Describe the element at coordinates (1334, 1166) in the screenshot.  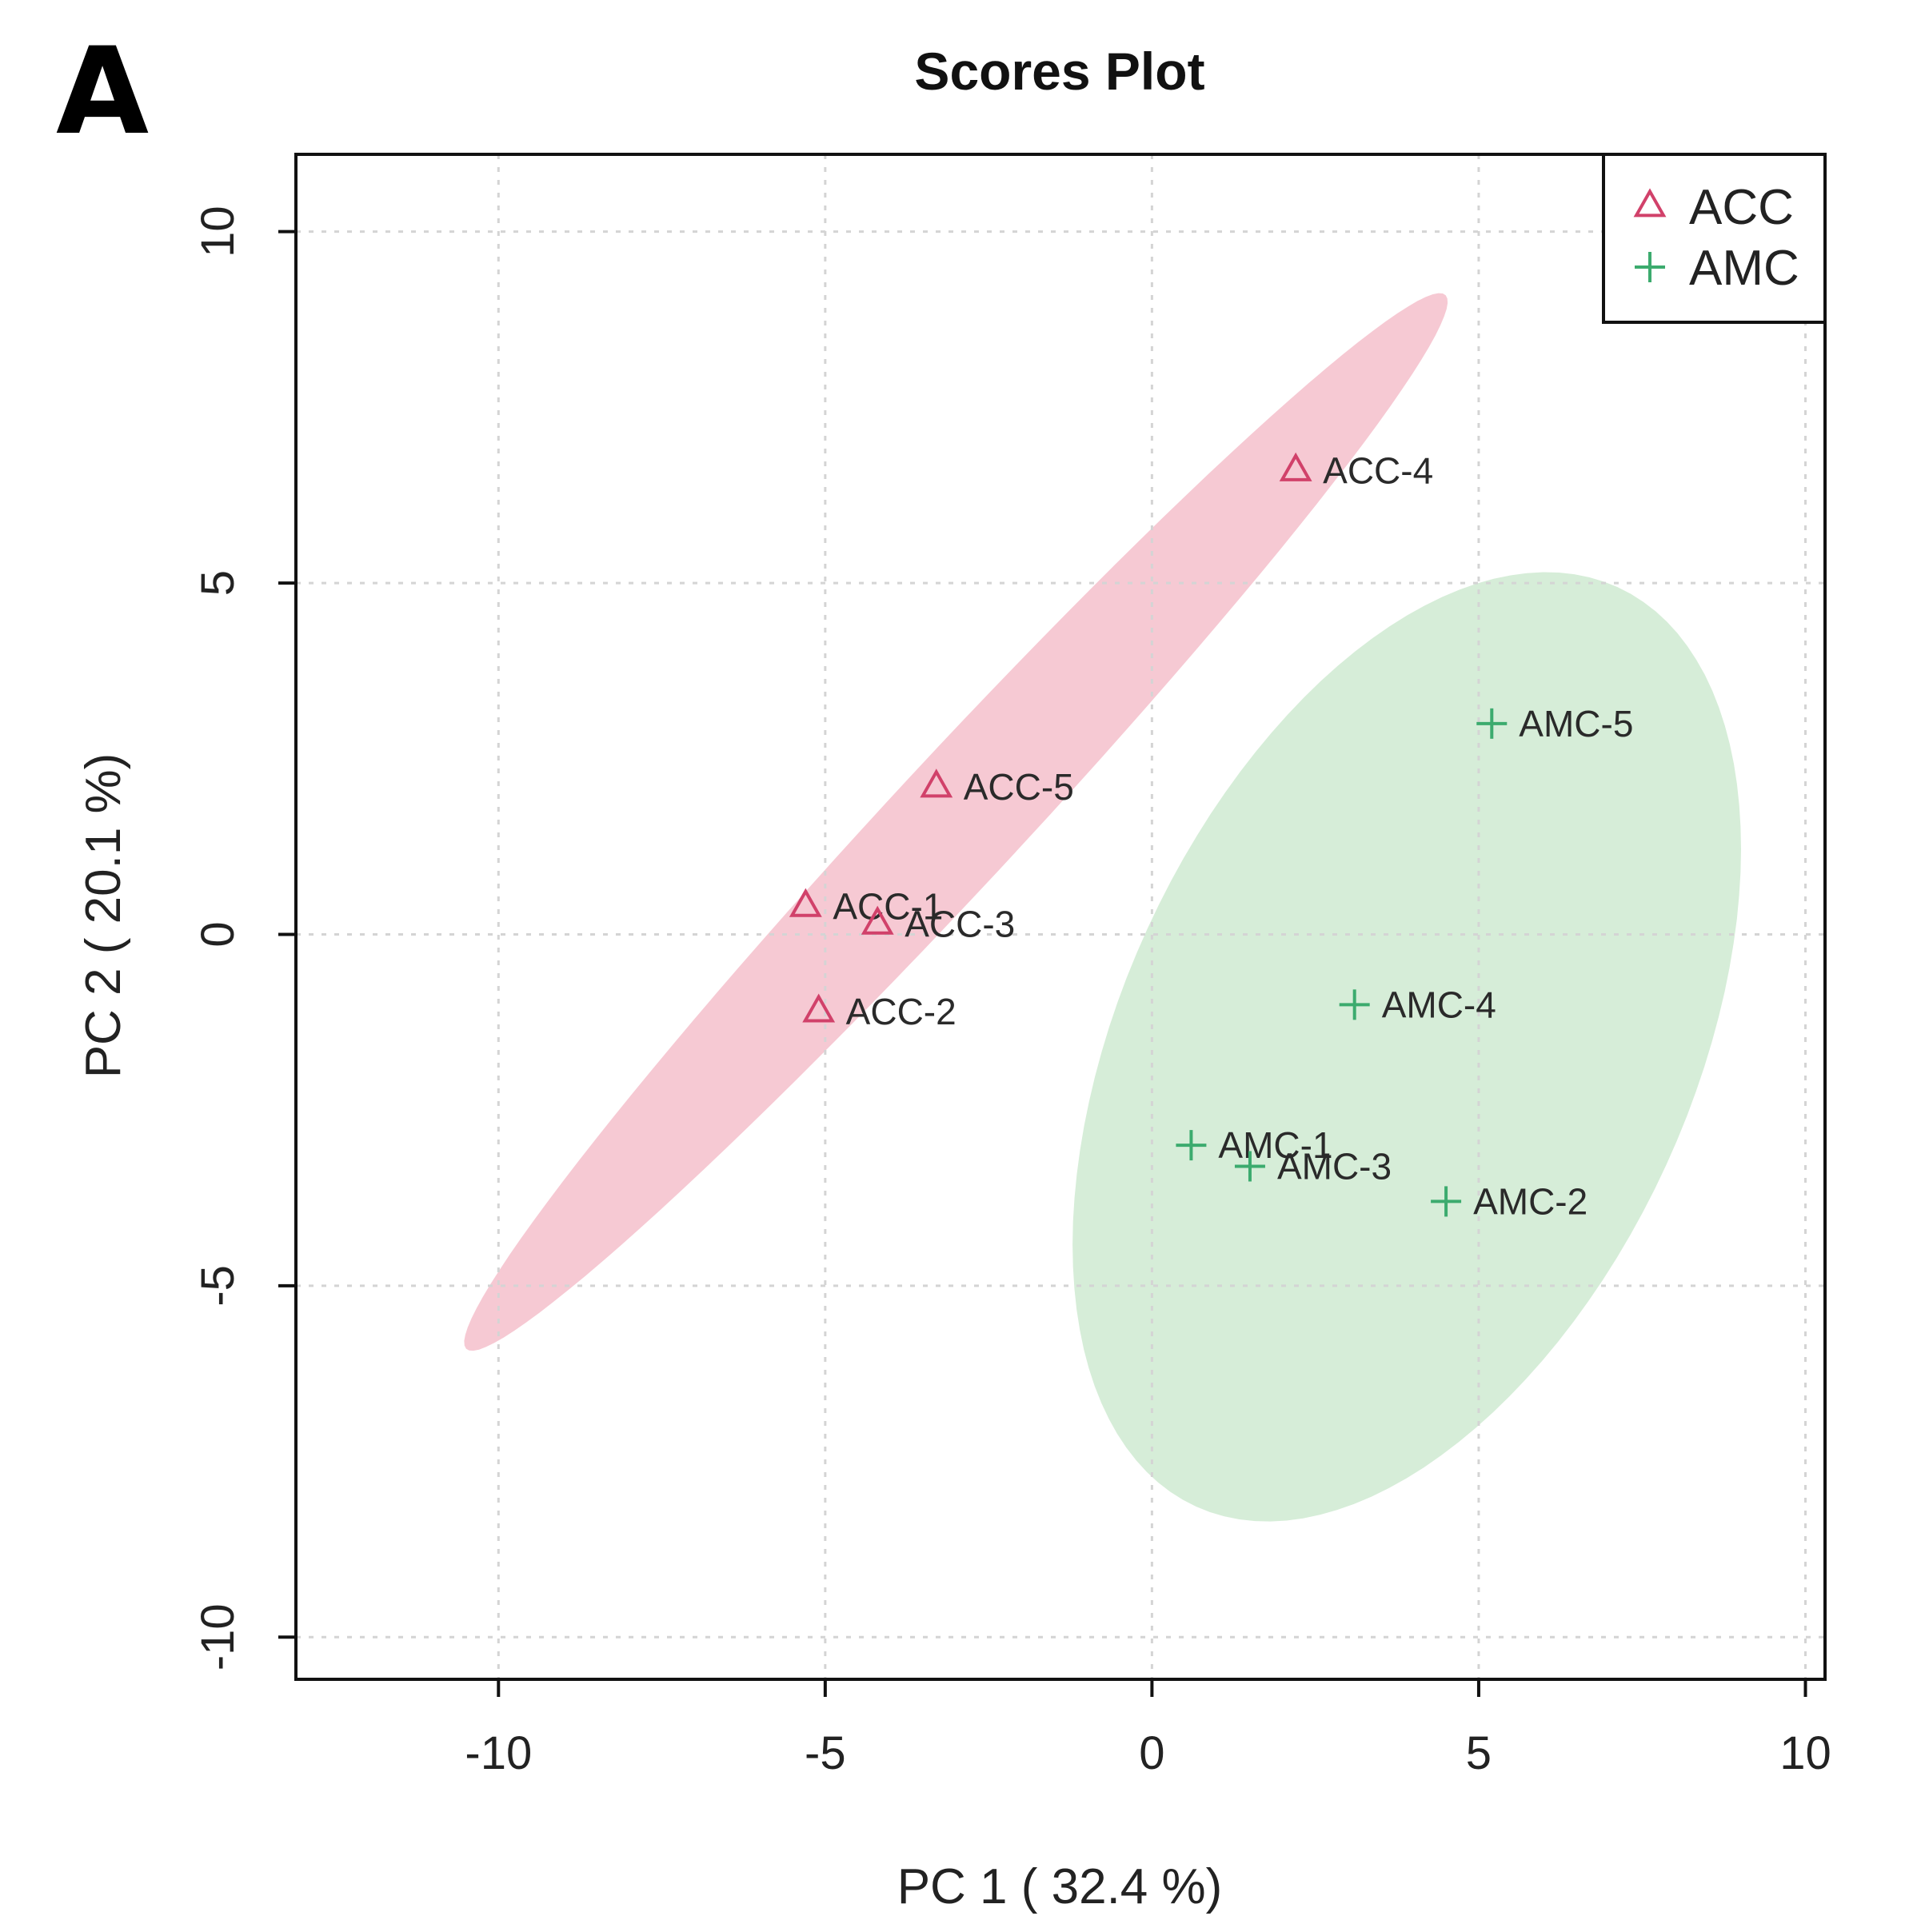
I see `point-label-amc-3: AMC-3` at that location.